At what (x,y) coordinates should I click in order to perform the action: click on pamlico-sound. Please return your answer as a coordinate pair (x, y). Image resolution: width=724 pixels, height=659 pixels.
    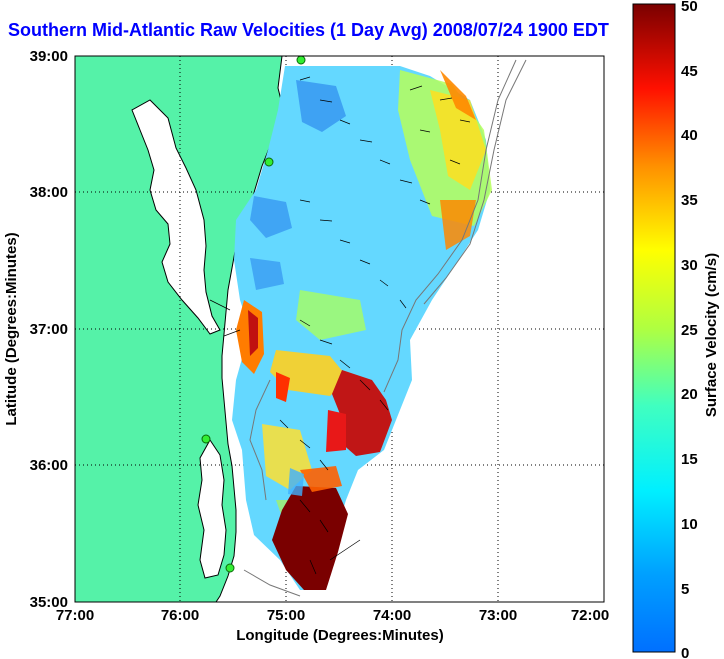
    Looking at the image, I should click on (212, 509).